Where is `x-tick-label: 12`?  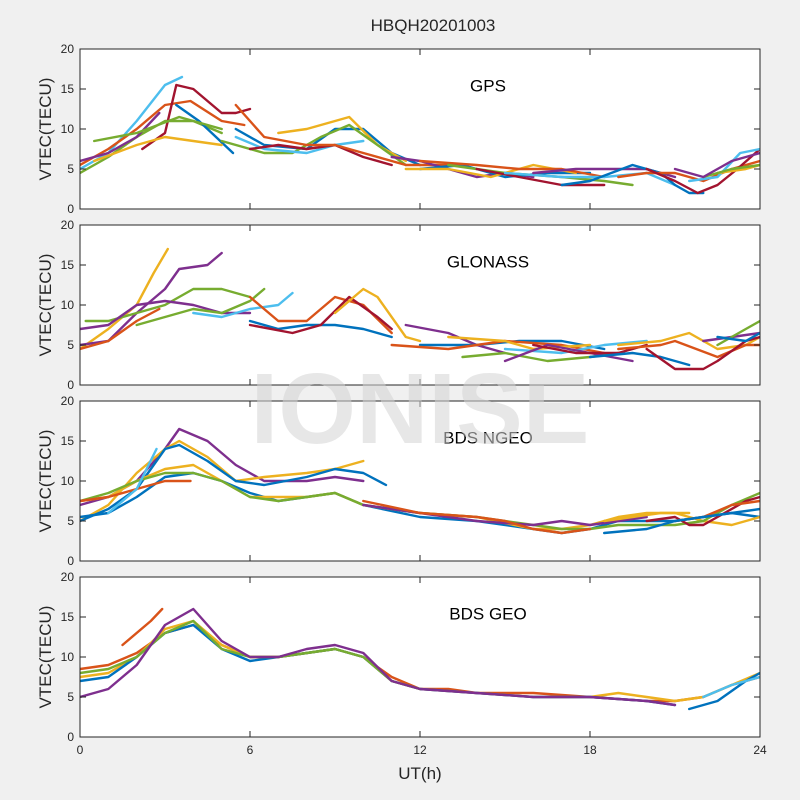
x-tick-label: 12 is located at coordinates (420, 750).